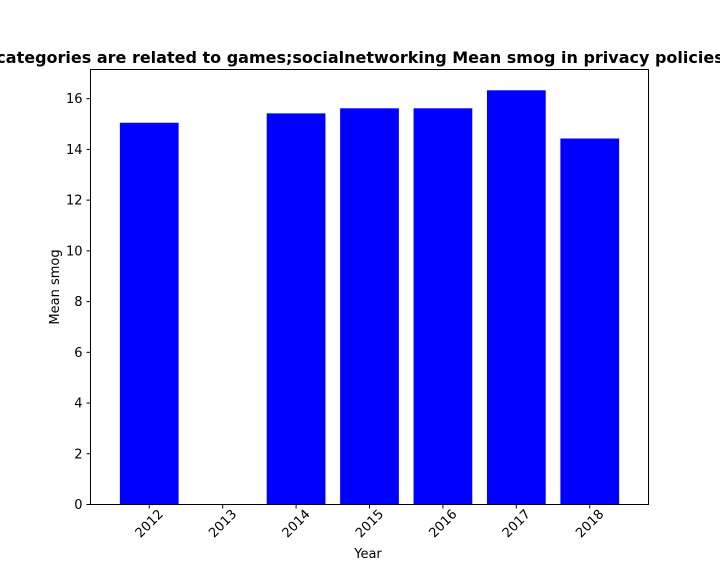 This screenshot has height=576, width=720. Describe the element at coordinates (517, 524) in the screenshot. I see `x-tick-label: 2017` at that location.